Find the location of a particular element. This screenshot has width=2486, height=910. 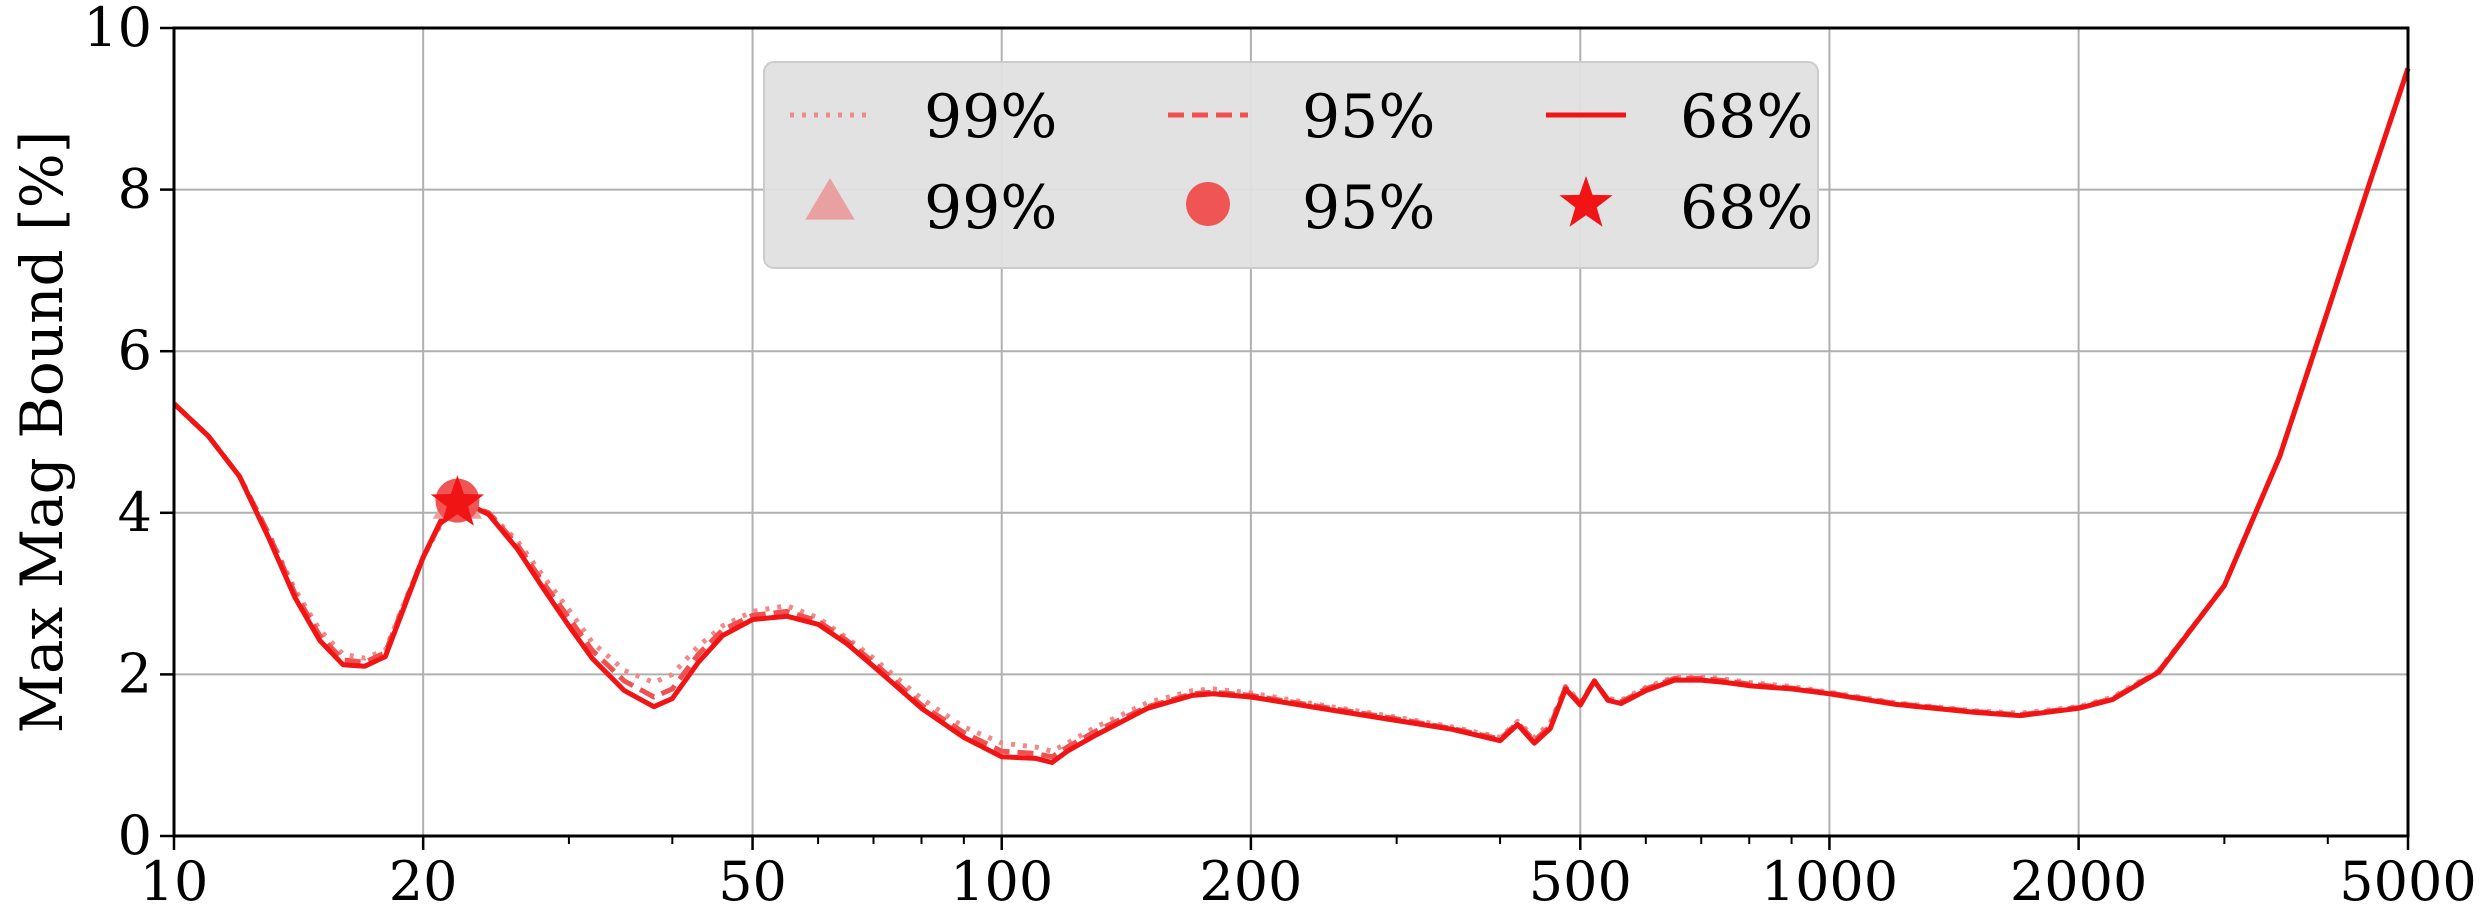

y-tick-label: 0 is located at coordinates (135, 835).